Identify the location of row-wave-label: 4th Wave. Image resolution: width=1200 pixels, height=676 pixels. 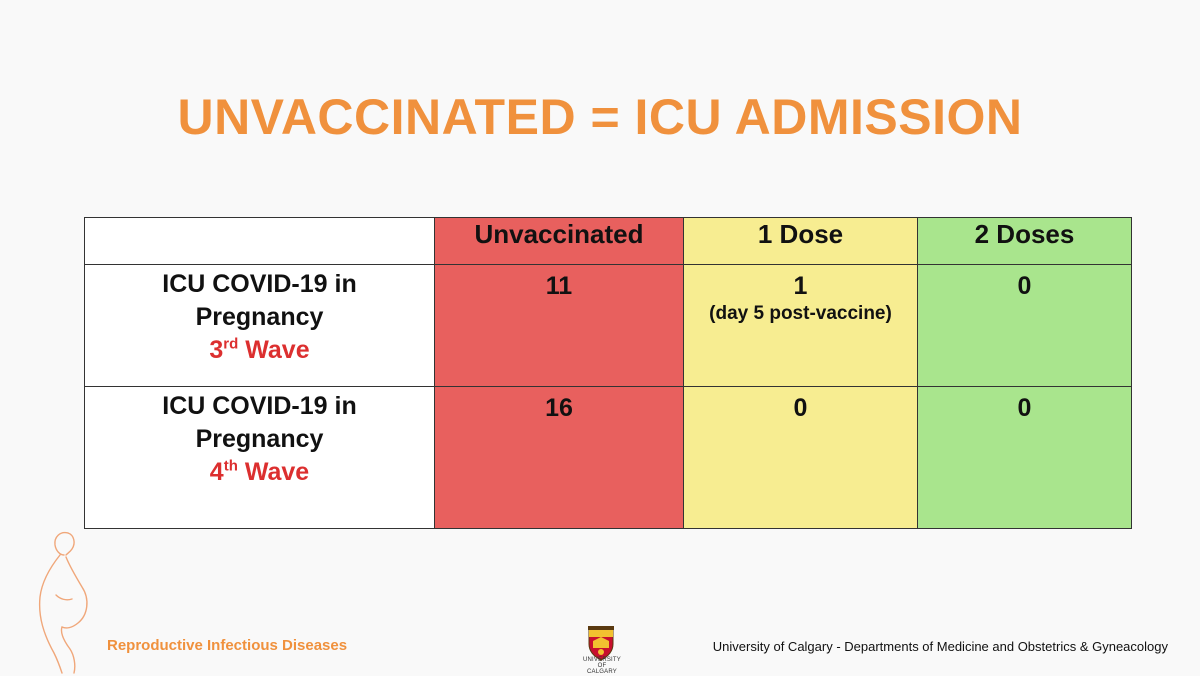
(259, 472).